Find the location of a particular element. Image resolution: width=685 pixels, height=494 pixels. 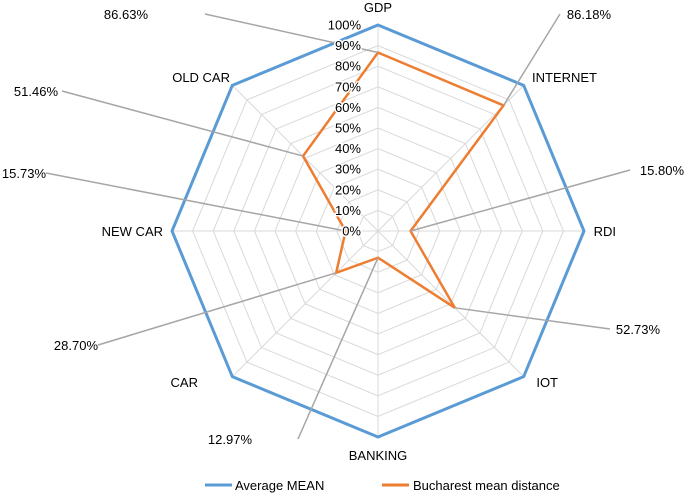

axis-label-car: CAR is located at coordinates (184, 382).